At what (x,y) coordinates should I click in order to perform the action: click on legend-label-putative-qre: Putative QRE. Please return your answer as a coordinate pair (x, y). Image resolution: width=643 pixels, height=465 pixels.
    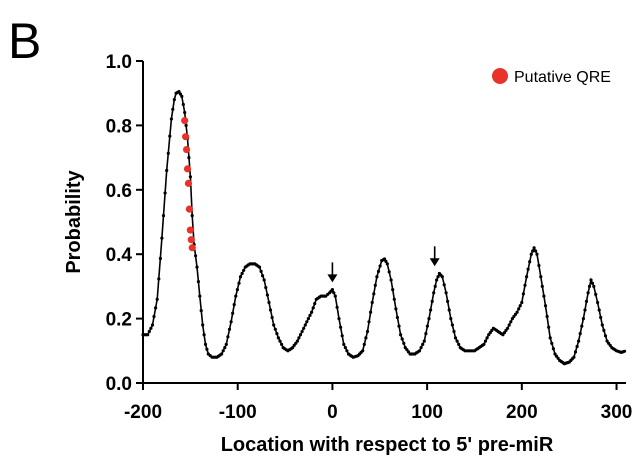
    Looking at the image, I should click on (562, 77).